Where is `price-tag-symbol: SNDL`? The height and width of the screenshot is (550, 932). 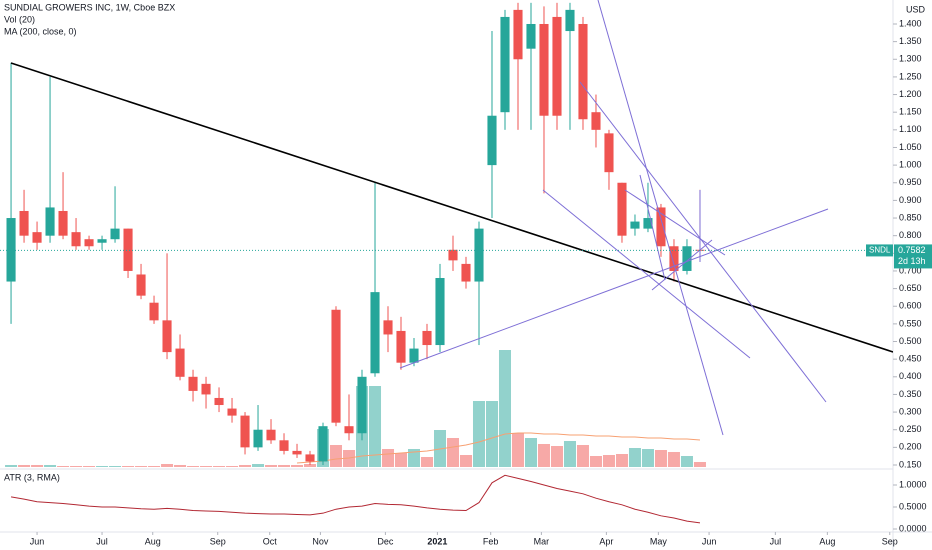
price-tag-symbol: SNDL is located at coordinates (880, 250).